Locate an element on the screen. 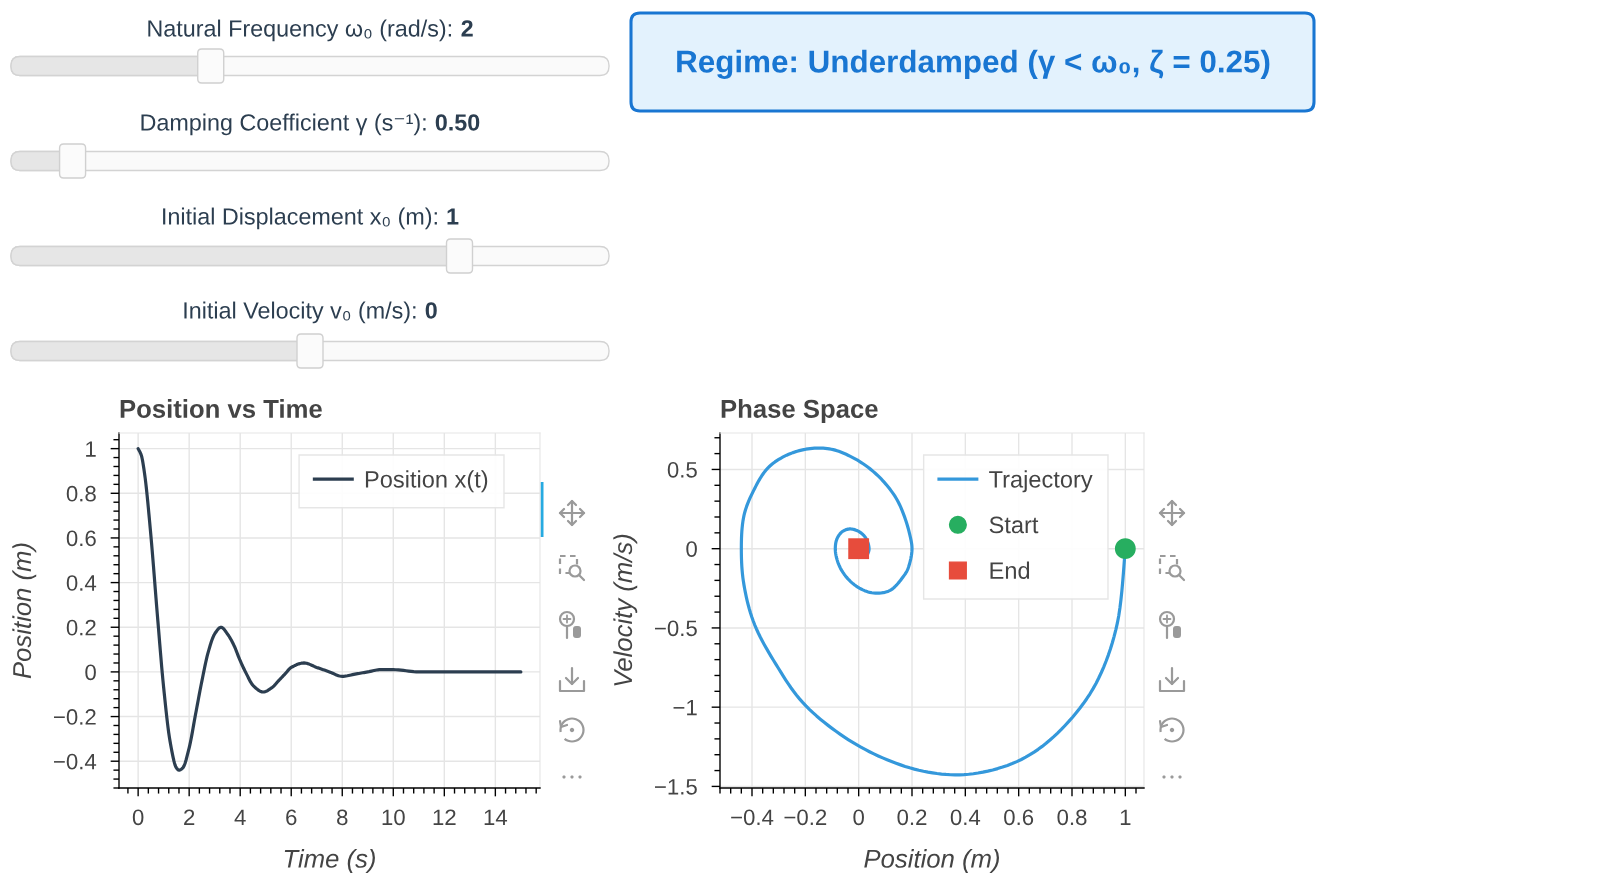 Image resolution: width=1600 pixels, height=880 pixels. x-tick-label: 10 is located at coordinates (393, 817).